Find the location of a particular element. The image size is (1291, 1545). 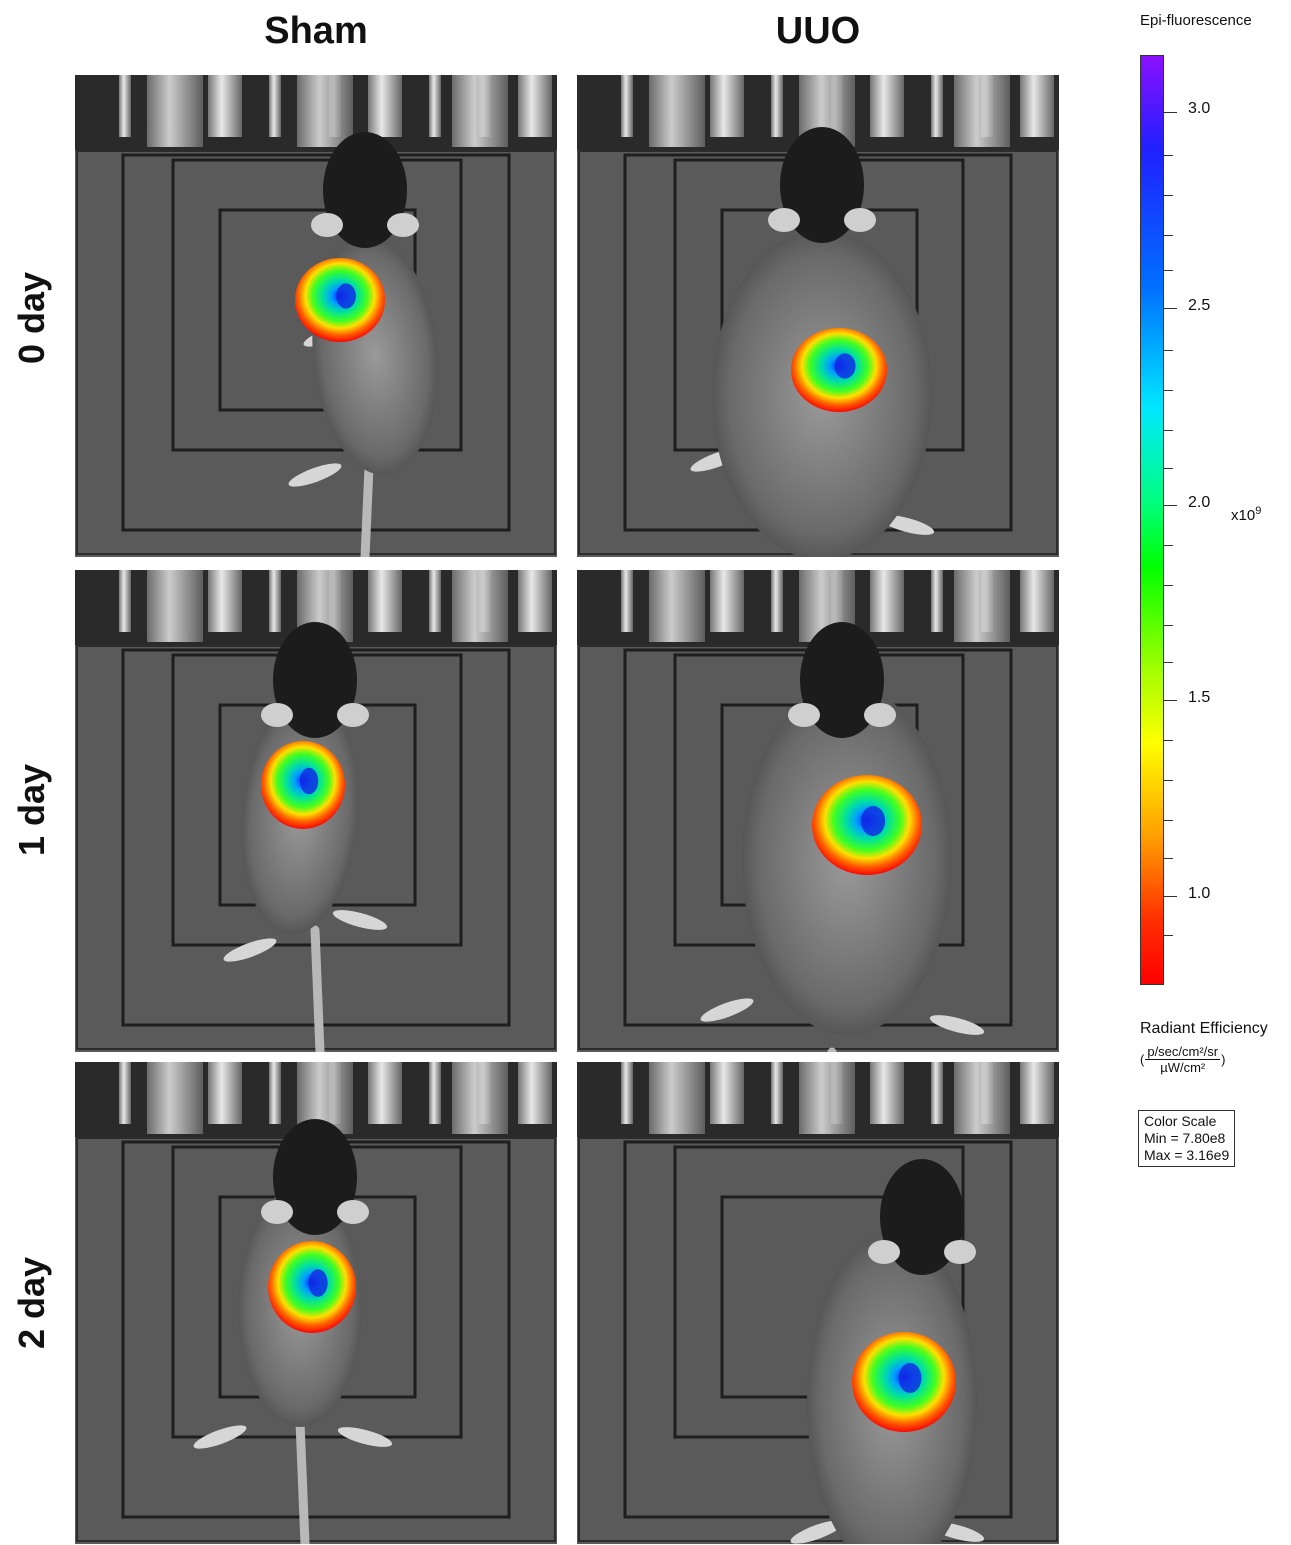

column-header-uuo: UUO is located at coordinates (818, 31).